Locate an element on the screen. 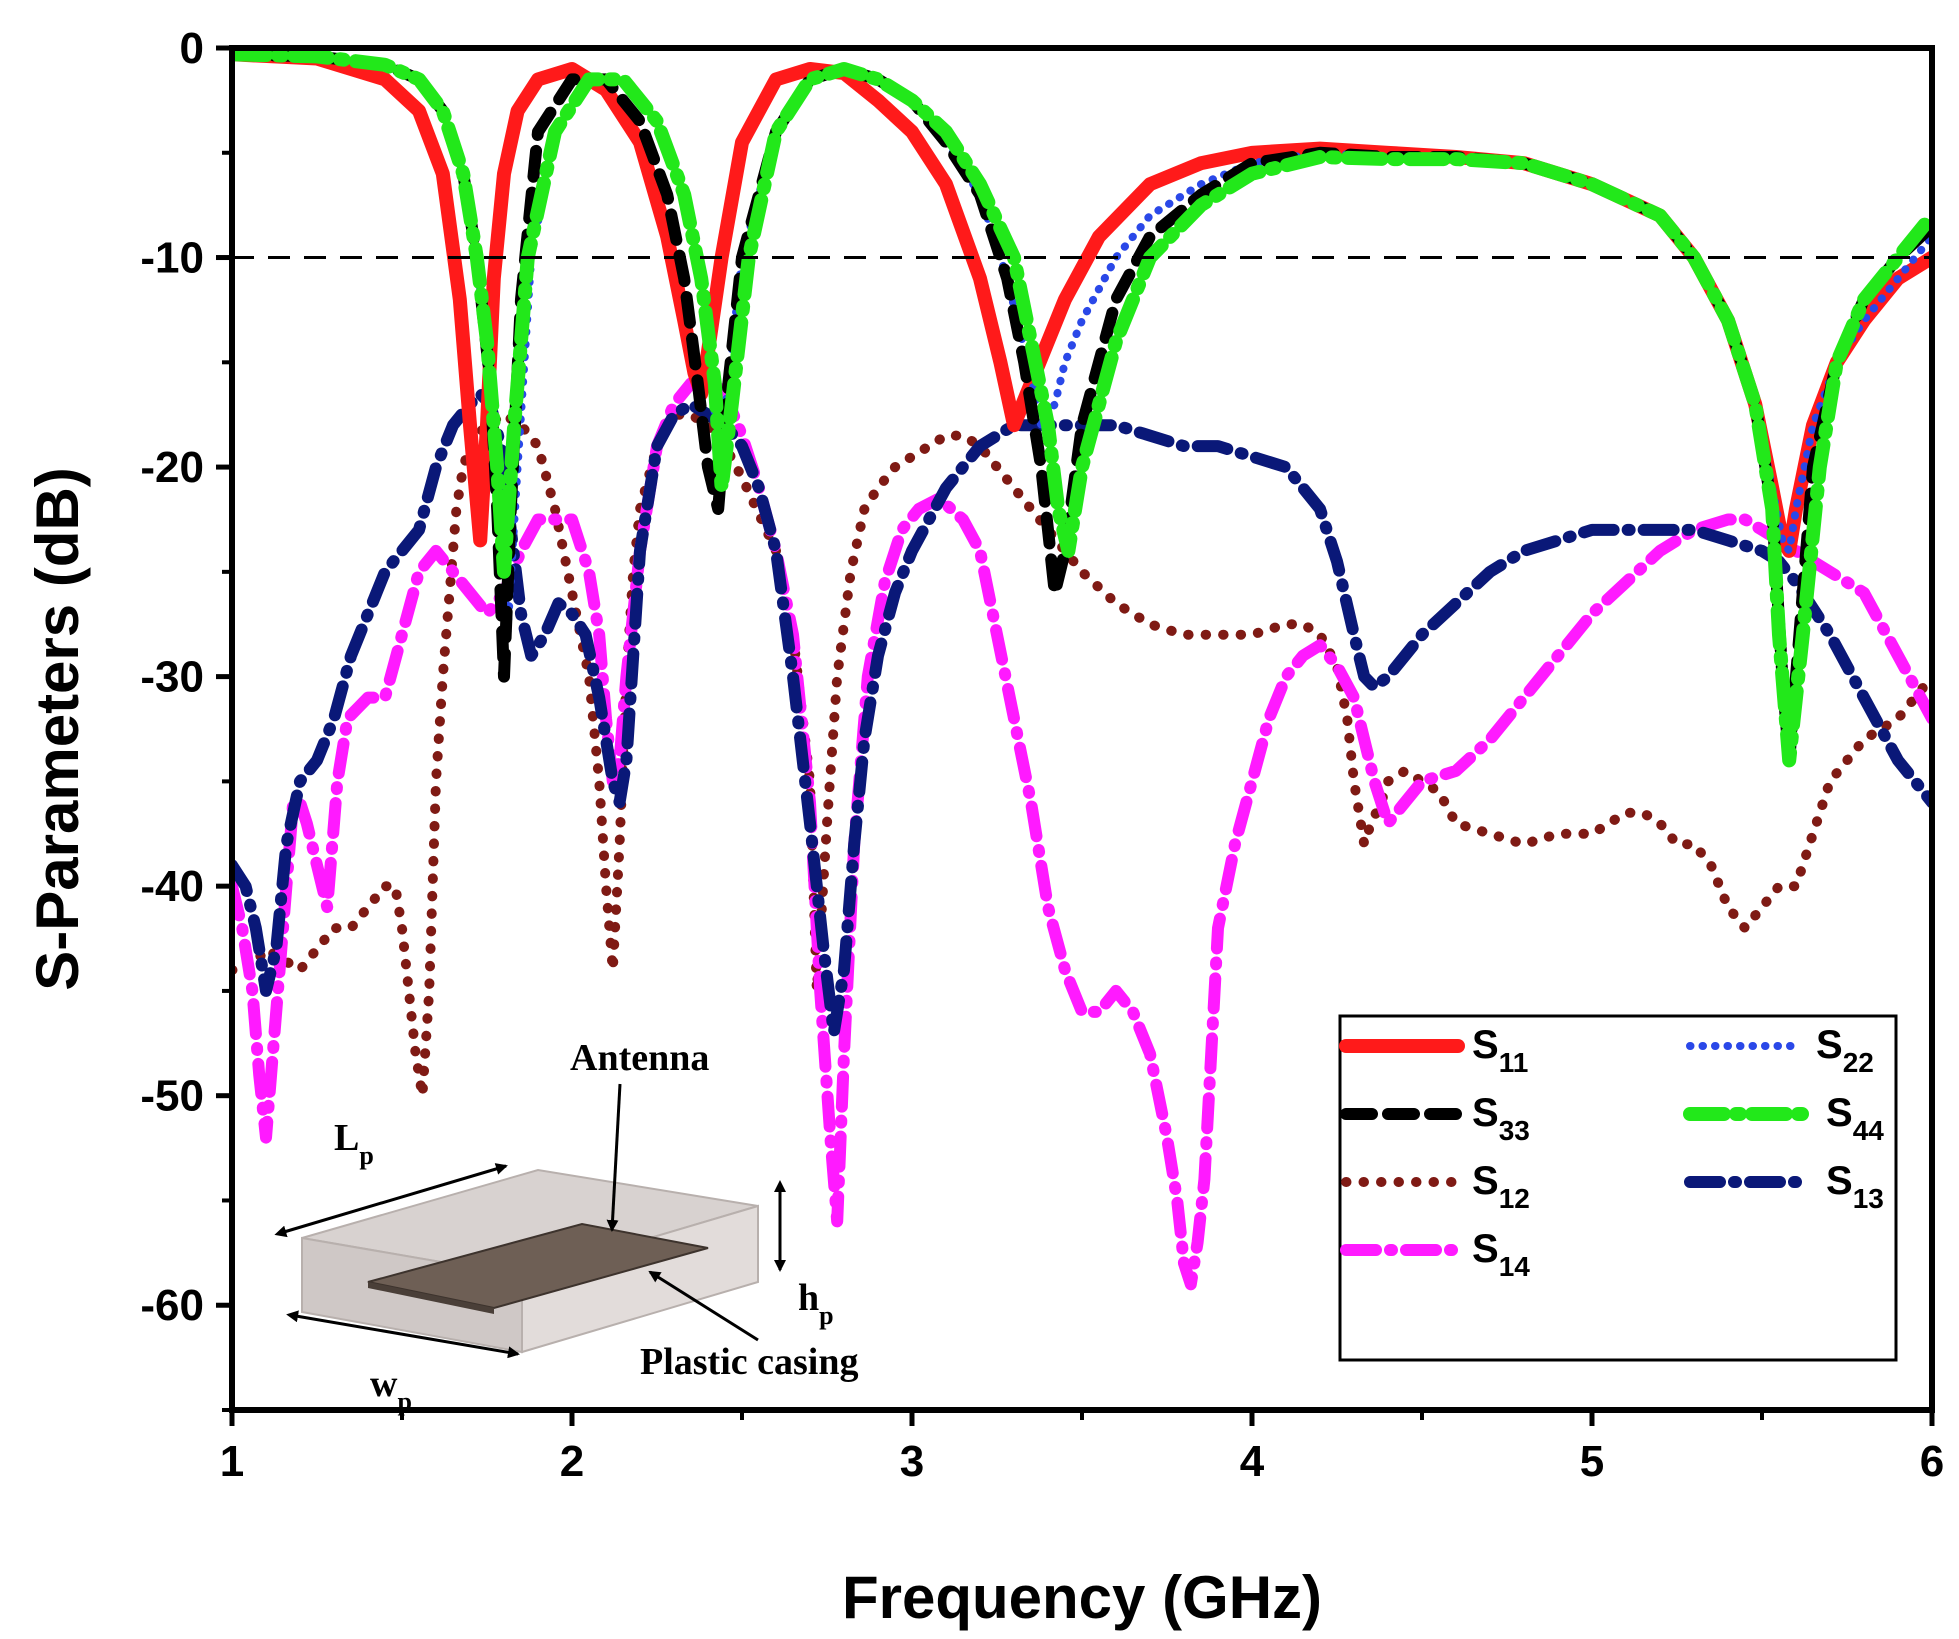  x-tick-label: 1 is located at coordinates (232, 1461).